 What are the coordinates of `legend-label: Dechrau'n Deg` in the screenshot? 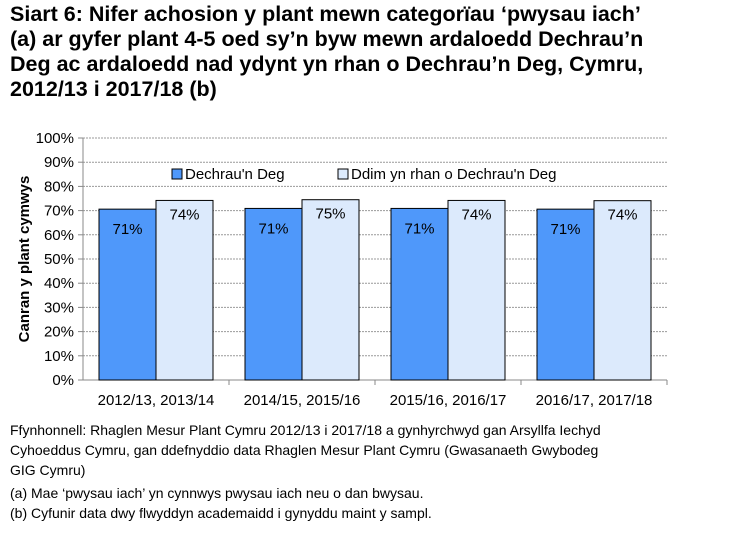 It's located at (235, 174).